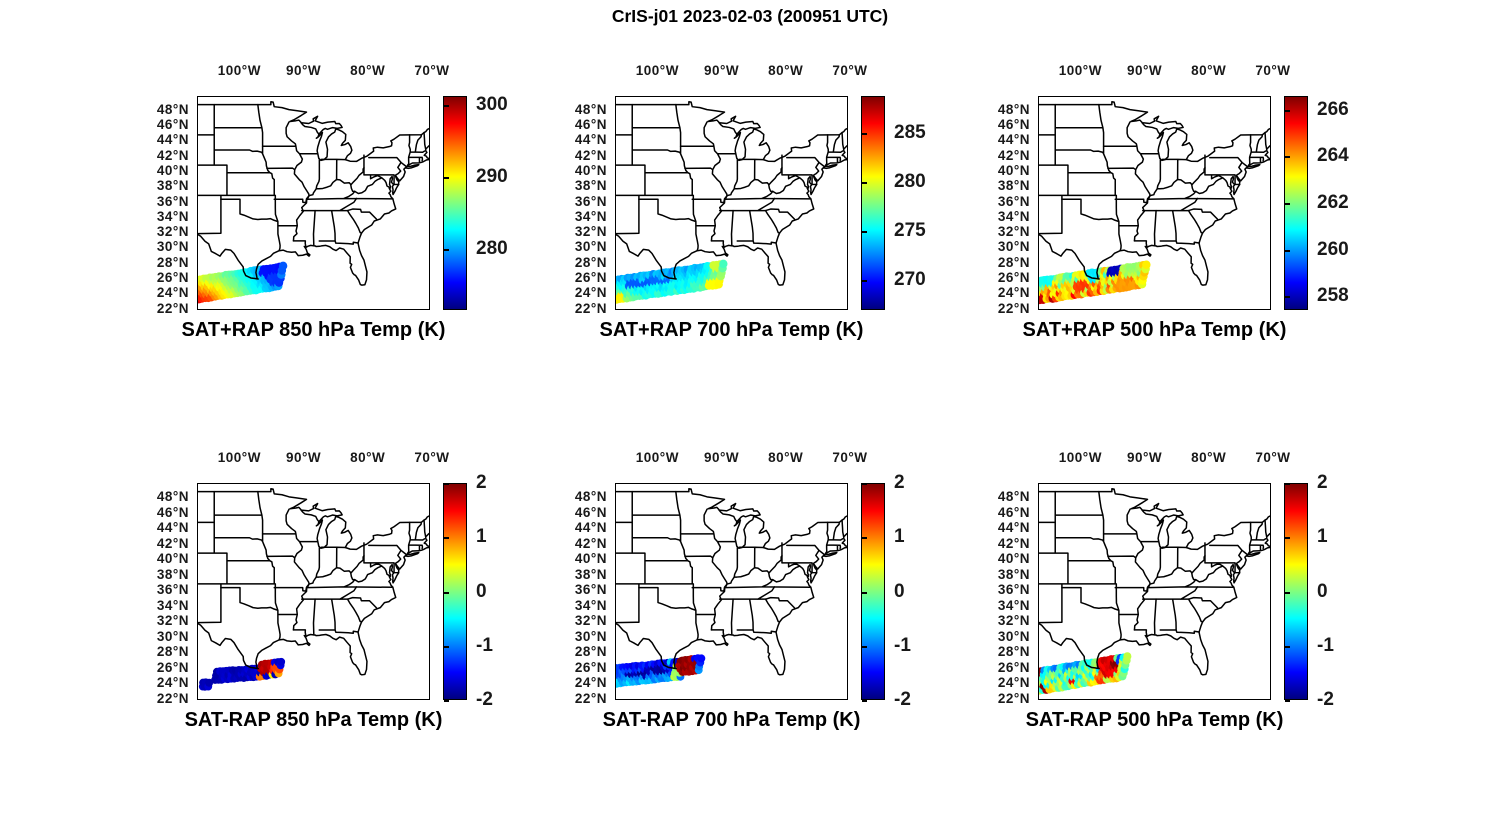  I want to click on colorbar-tick-label: 270, so click(910, 279).